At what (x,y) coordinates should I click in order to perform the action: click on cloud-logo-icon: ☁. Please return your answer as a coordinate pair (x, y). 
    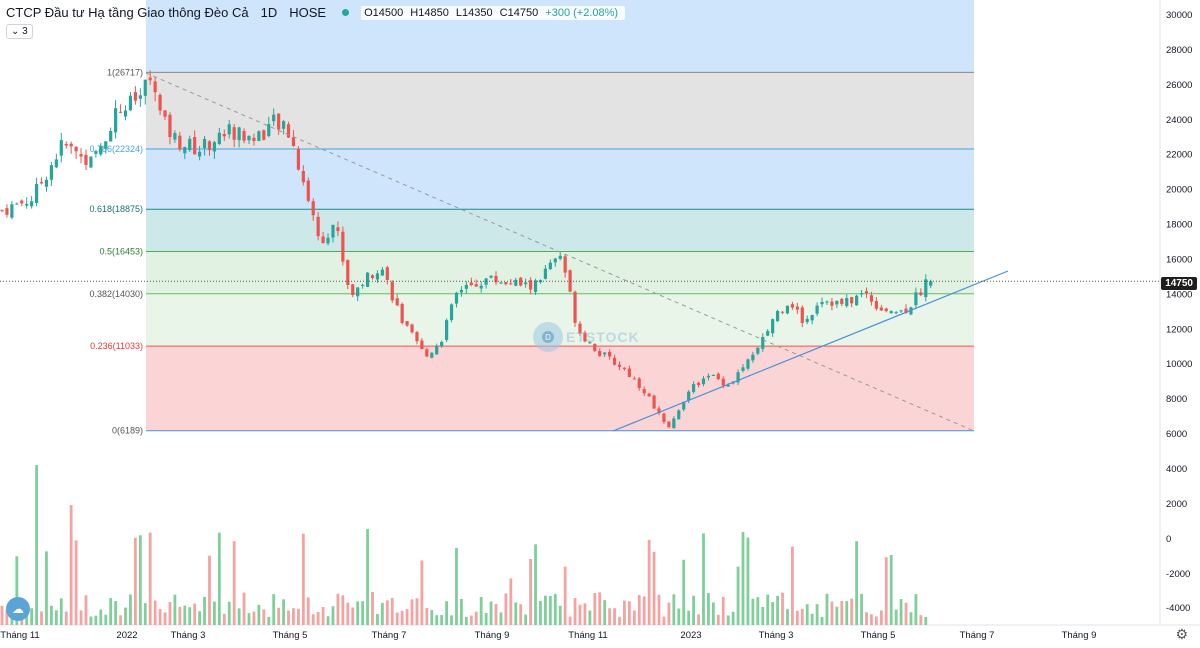
    Looking at the image, I should click on (18, 609).